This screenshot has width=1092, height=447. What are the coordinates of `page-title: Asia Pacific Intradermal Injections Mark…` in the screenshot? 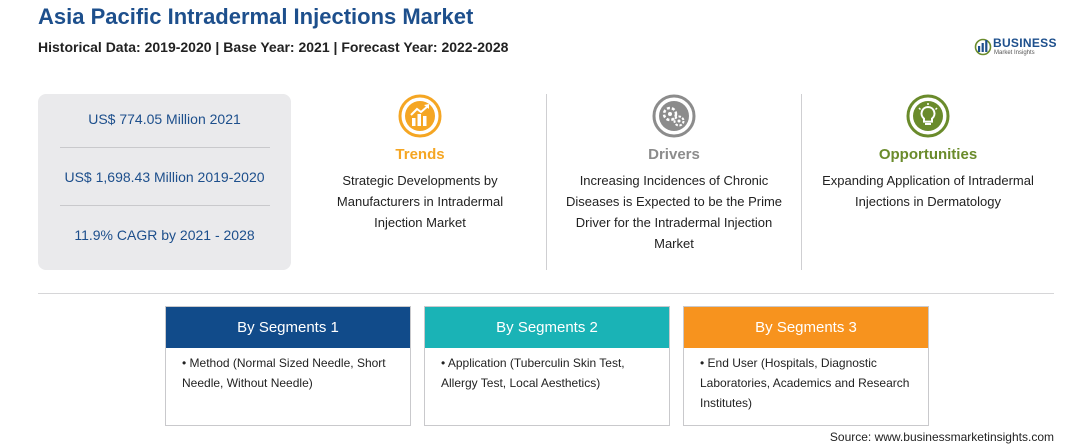 It's located at (256, 16).